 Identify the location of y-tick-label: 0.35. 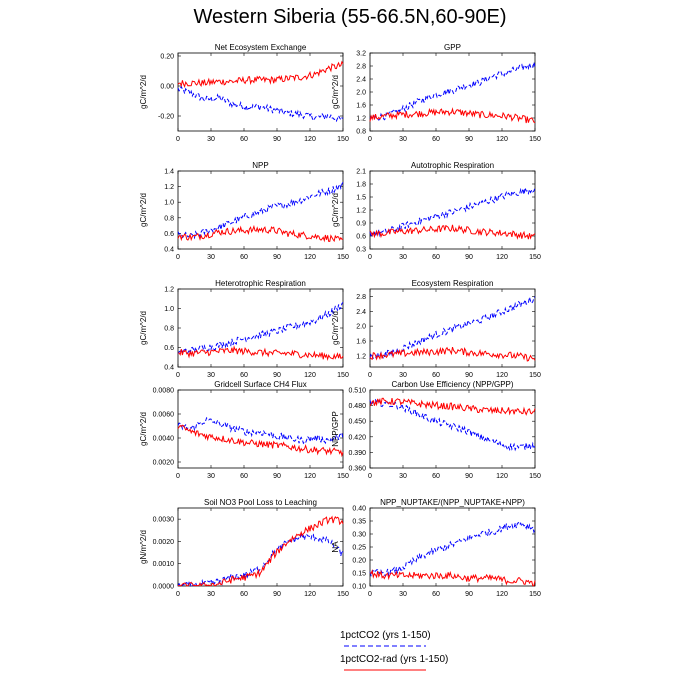
(359, 522).